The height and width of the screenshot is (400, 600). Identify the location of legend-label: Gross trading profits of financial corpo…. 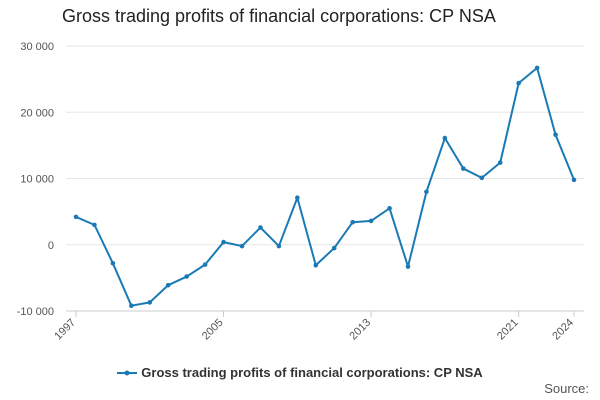
(312, 372).